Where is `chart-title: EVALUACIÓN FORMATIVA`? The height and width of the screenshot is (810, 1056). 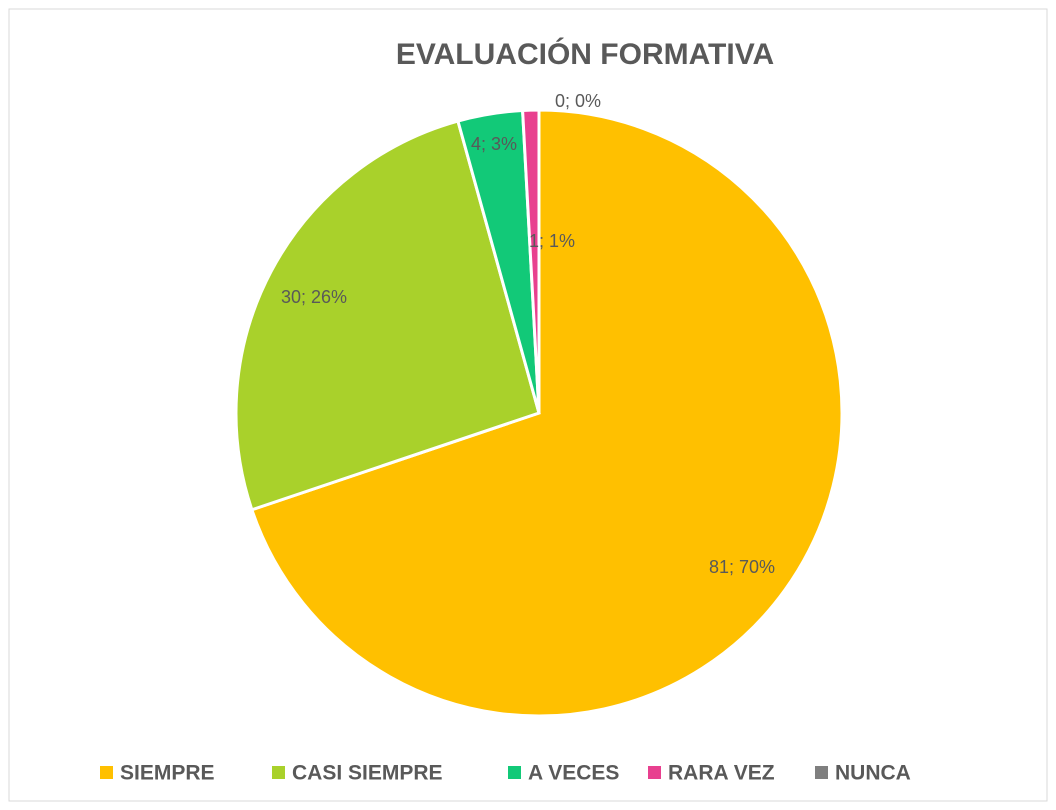
chart-title: EVALUACIÓN FORMATIVA is located at coordinates (585, 54).